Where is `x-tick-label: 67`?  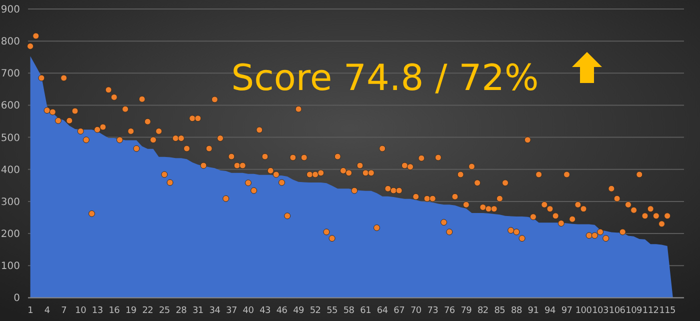
x-tick-label: 67 is located at coordinates (399, 311).